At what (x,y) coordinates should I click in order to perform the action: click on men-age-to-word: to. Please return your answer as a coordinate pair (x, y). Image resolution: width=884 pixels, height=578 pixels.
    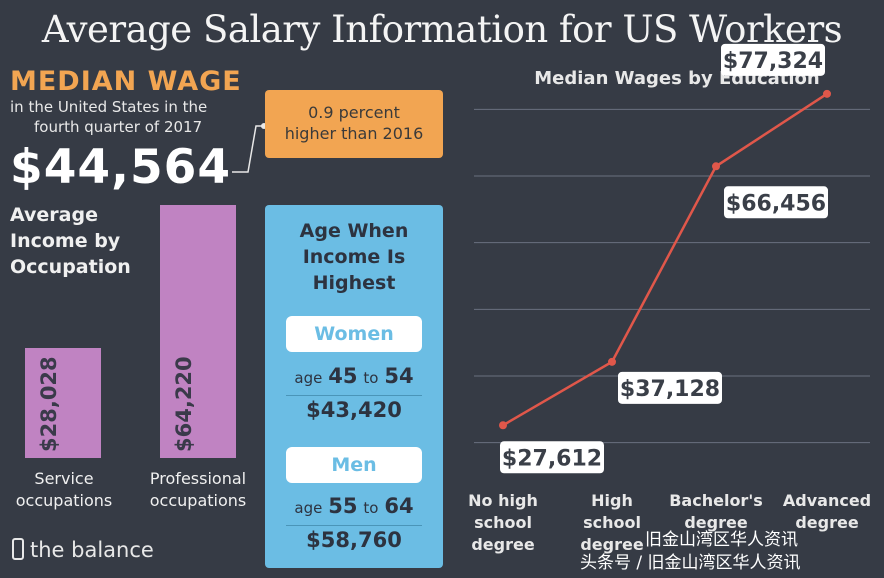
    Looking at the image, I should click on (371, 508).